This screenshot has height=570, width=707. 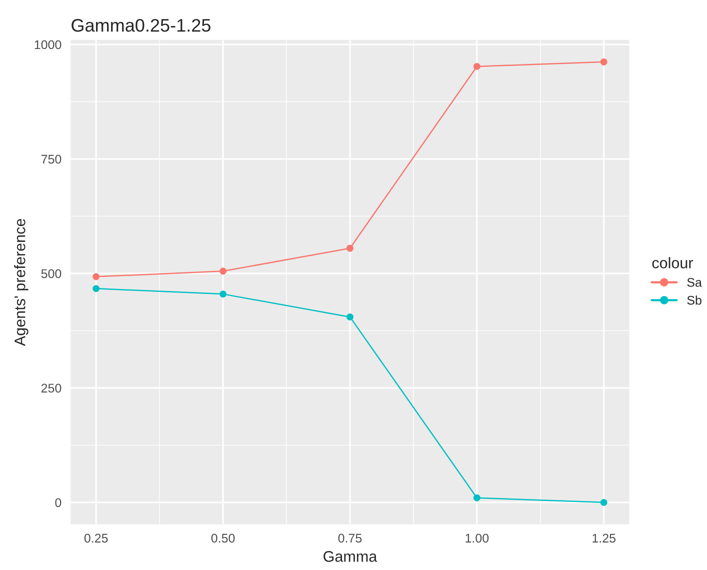 I want to click on x-tick-label: 1.00, so click(x=477, y=538).